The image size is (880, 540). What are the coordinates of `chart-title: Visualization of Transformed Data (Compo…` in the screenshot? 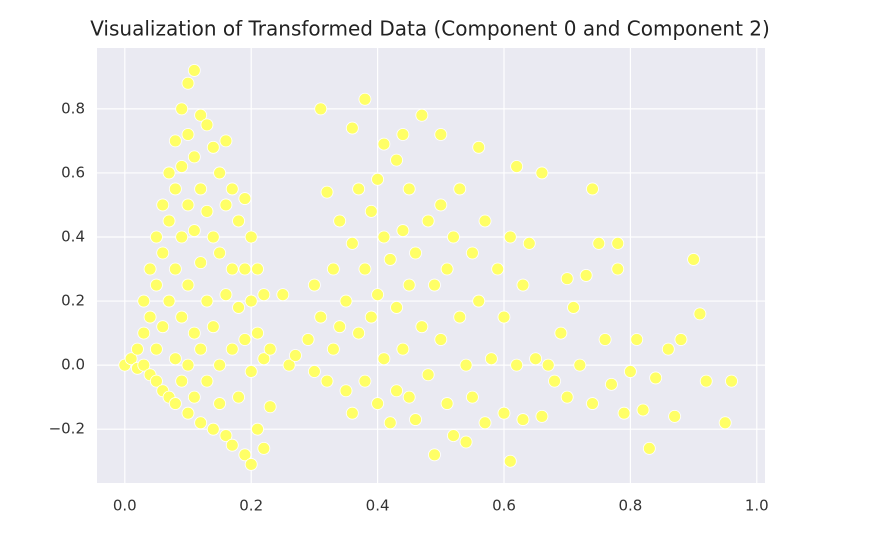 It's located at (430, 29).